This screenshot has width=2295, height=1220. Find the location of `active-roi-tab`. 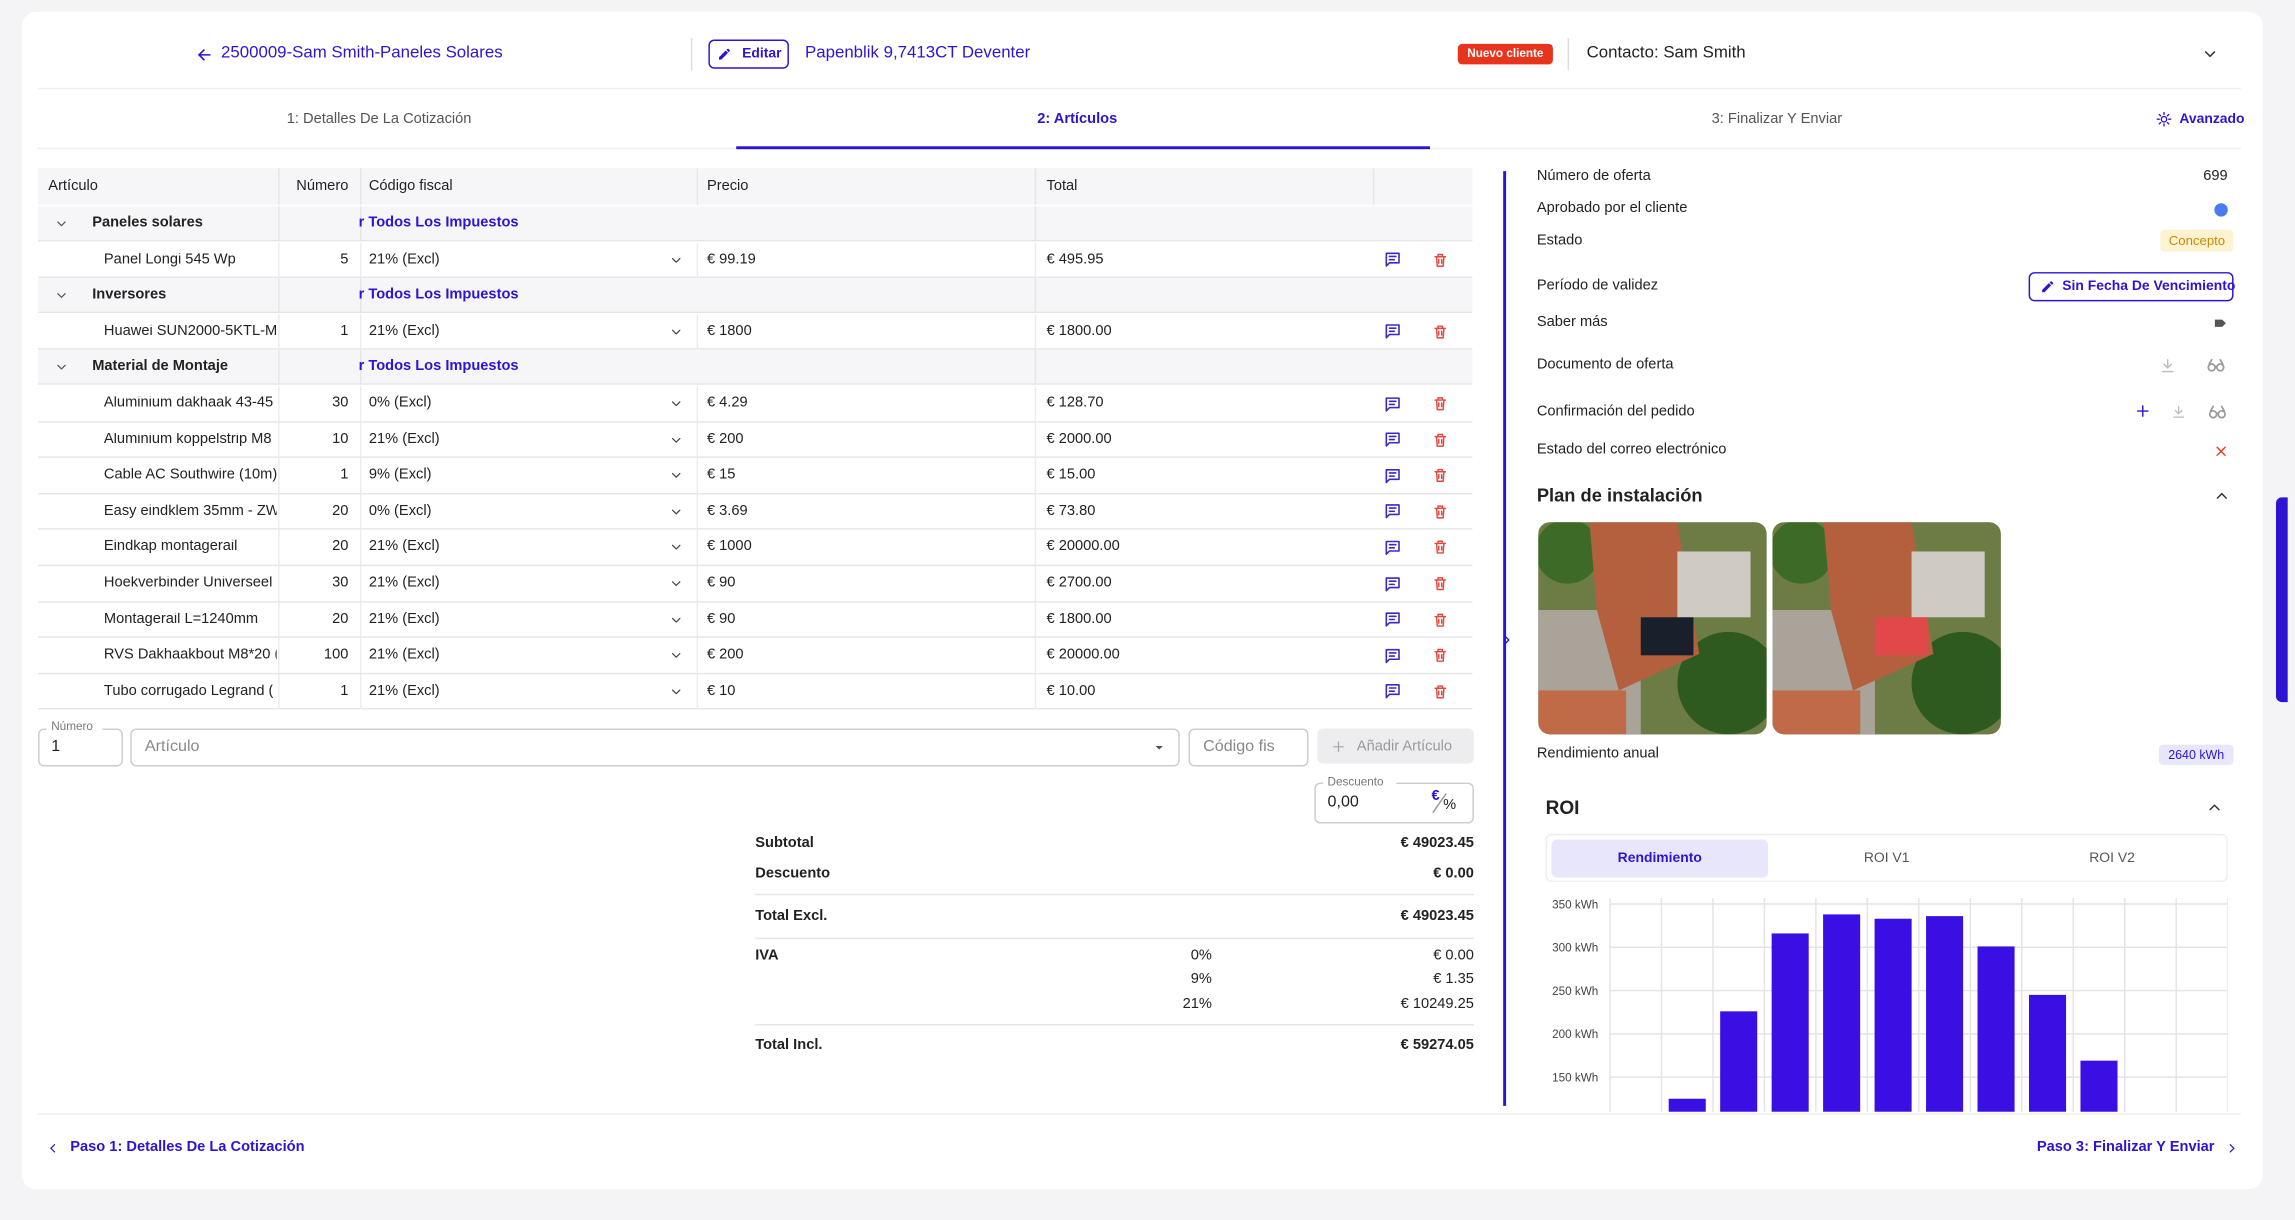

active-roi-tab is located at coordinates (1660, 858).